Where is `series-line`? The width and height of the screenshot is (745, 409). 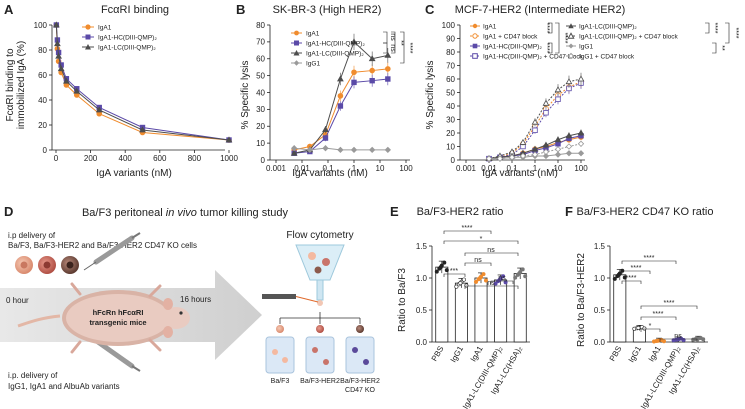 series-line is located at coordinates (341, 116).